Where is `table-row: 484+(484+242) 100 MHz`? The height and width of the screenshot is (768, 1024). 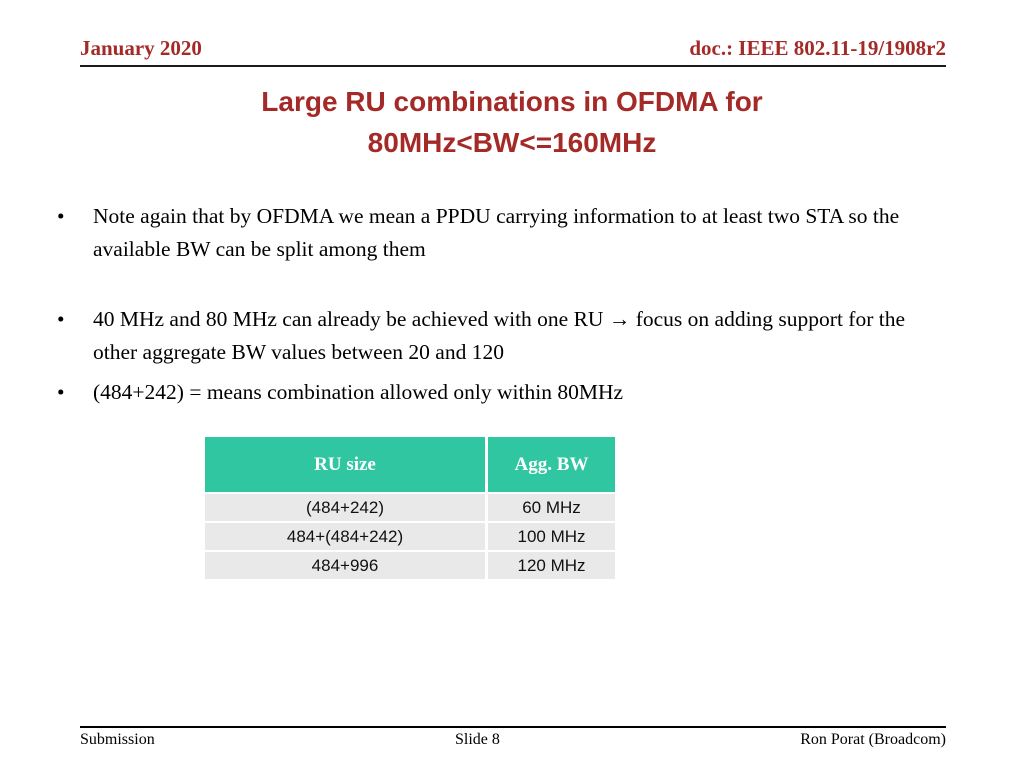 table-row: 484+(484+242) 100 MHz is located at coordinates (410, 535).